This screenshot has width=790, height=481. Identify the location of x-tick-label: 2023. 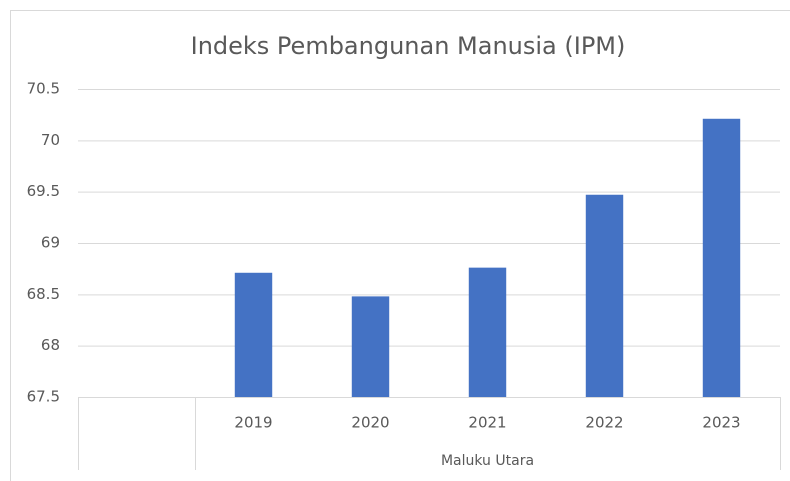
(721, 423).